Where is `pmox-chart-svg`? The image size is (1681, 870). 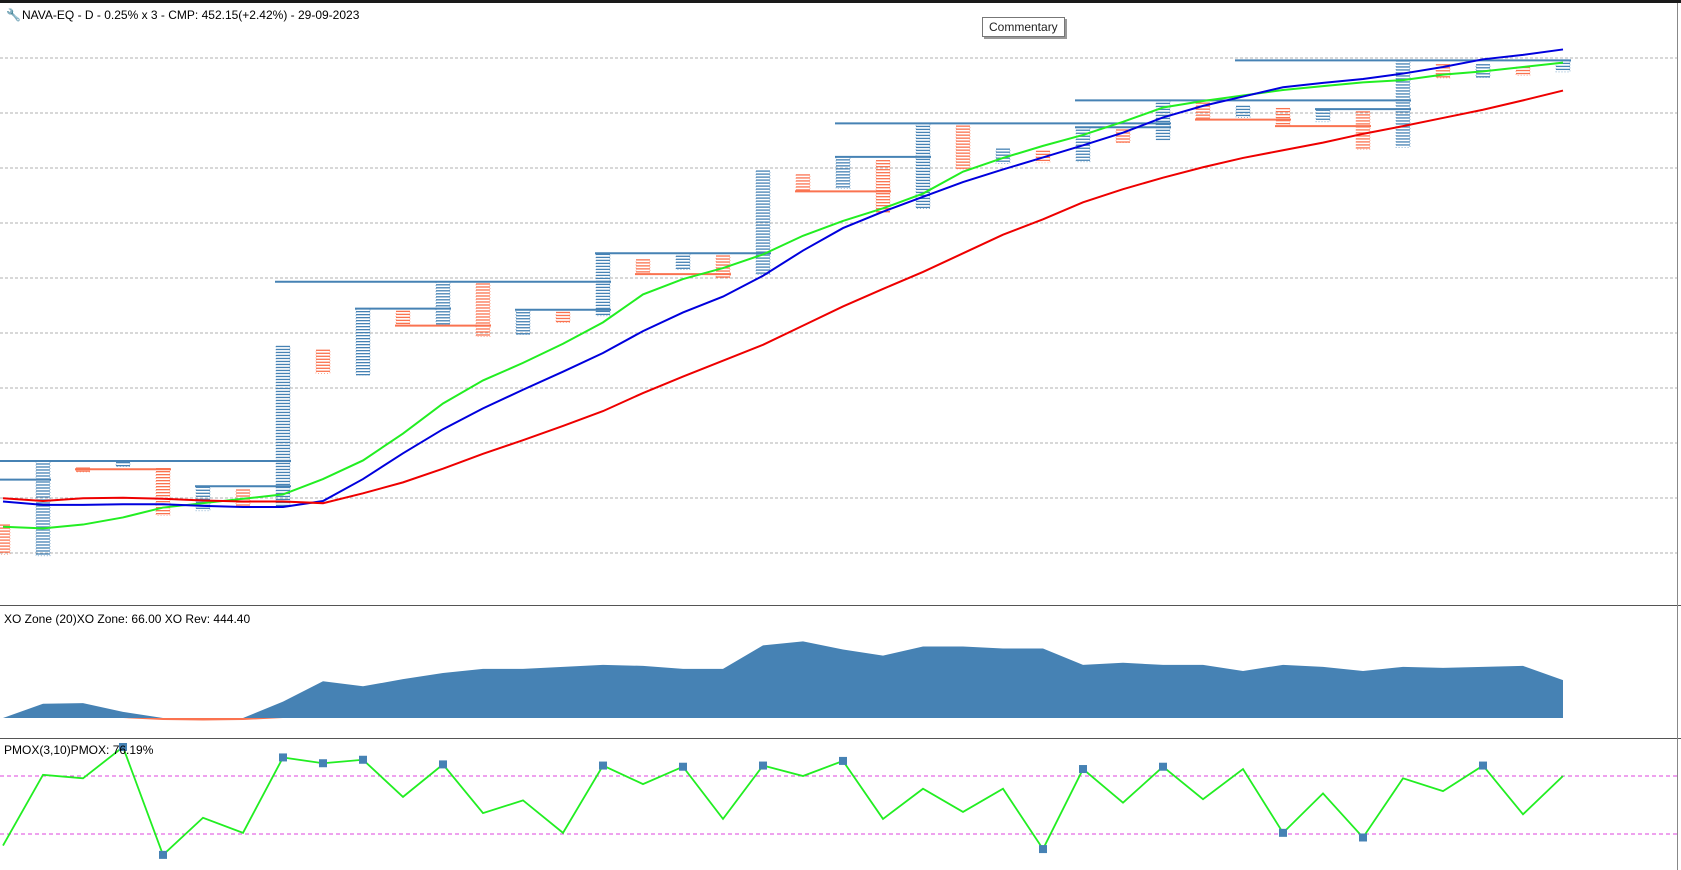 pmox-chart-svg is located at coordinates (838, 801).